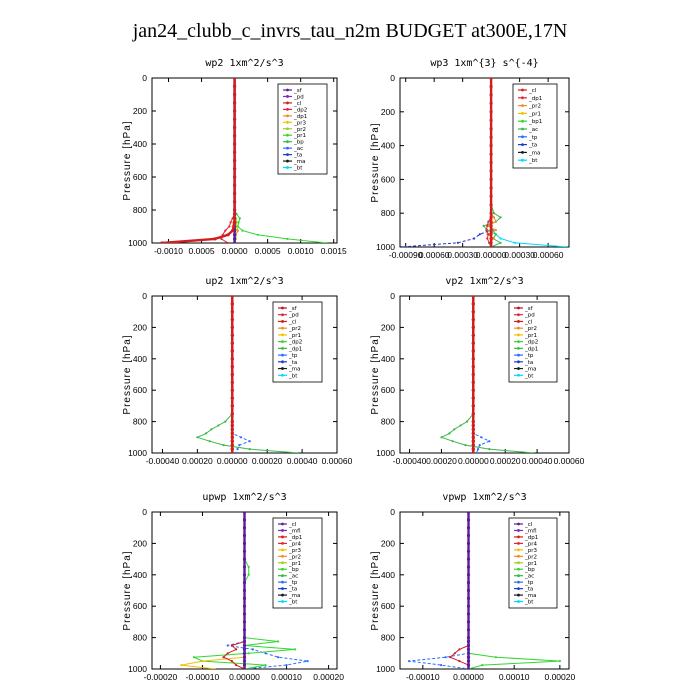  I want to click on series-point-ta, so click(479, 234).